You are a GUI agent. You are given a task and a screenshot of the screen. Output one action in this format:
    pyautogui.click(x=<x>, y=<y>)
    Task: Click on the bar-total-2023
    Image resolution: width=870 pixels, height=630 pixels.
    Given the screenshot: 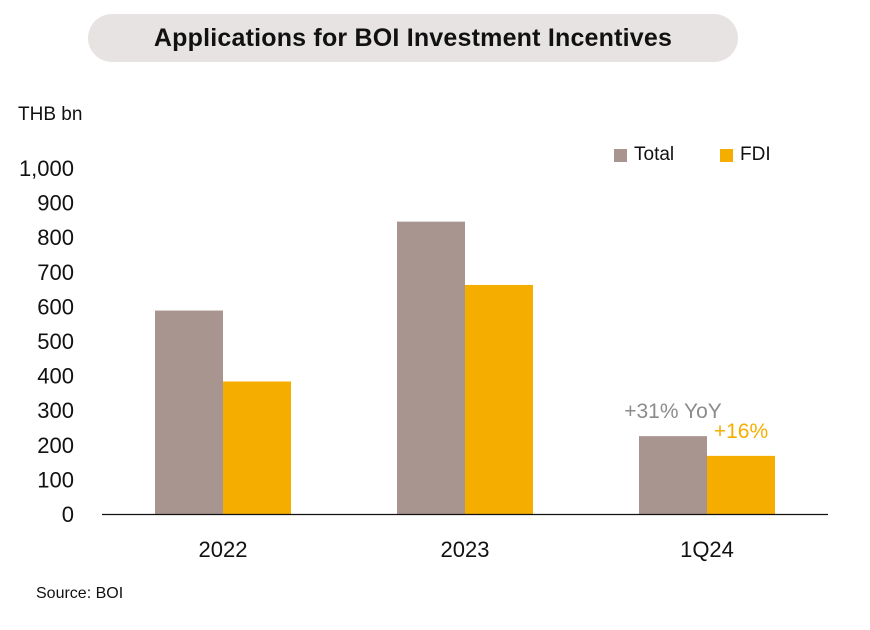 What is the action you would take?
    pyautogui.click(x=431, y=367)
    